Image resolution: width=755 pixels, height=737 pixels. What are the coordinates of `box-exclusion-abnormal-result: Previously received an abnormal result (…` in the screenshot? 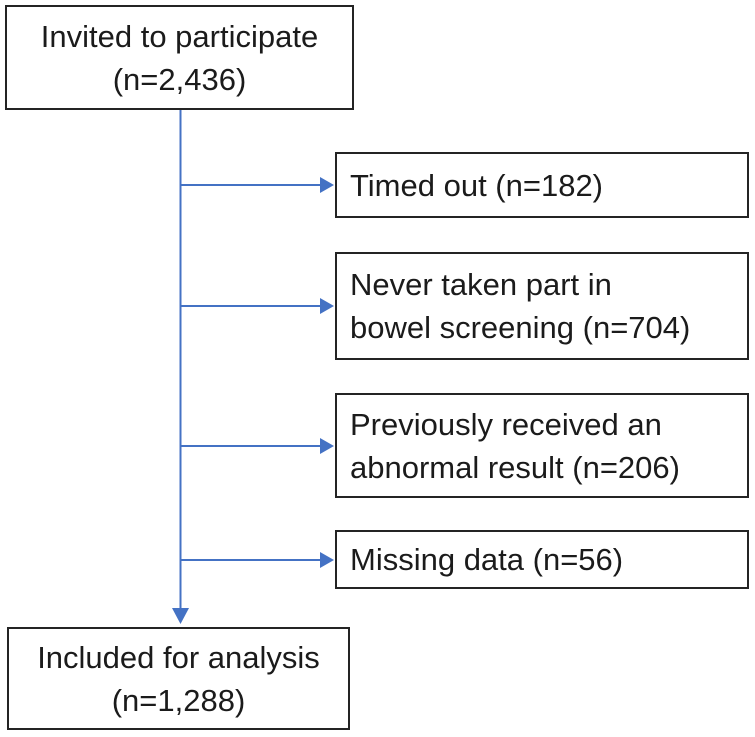 It's located at (542, 445).